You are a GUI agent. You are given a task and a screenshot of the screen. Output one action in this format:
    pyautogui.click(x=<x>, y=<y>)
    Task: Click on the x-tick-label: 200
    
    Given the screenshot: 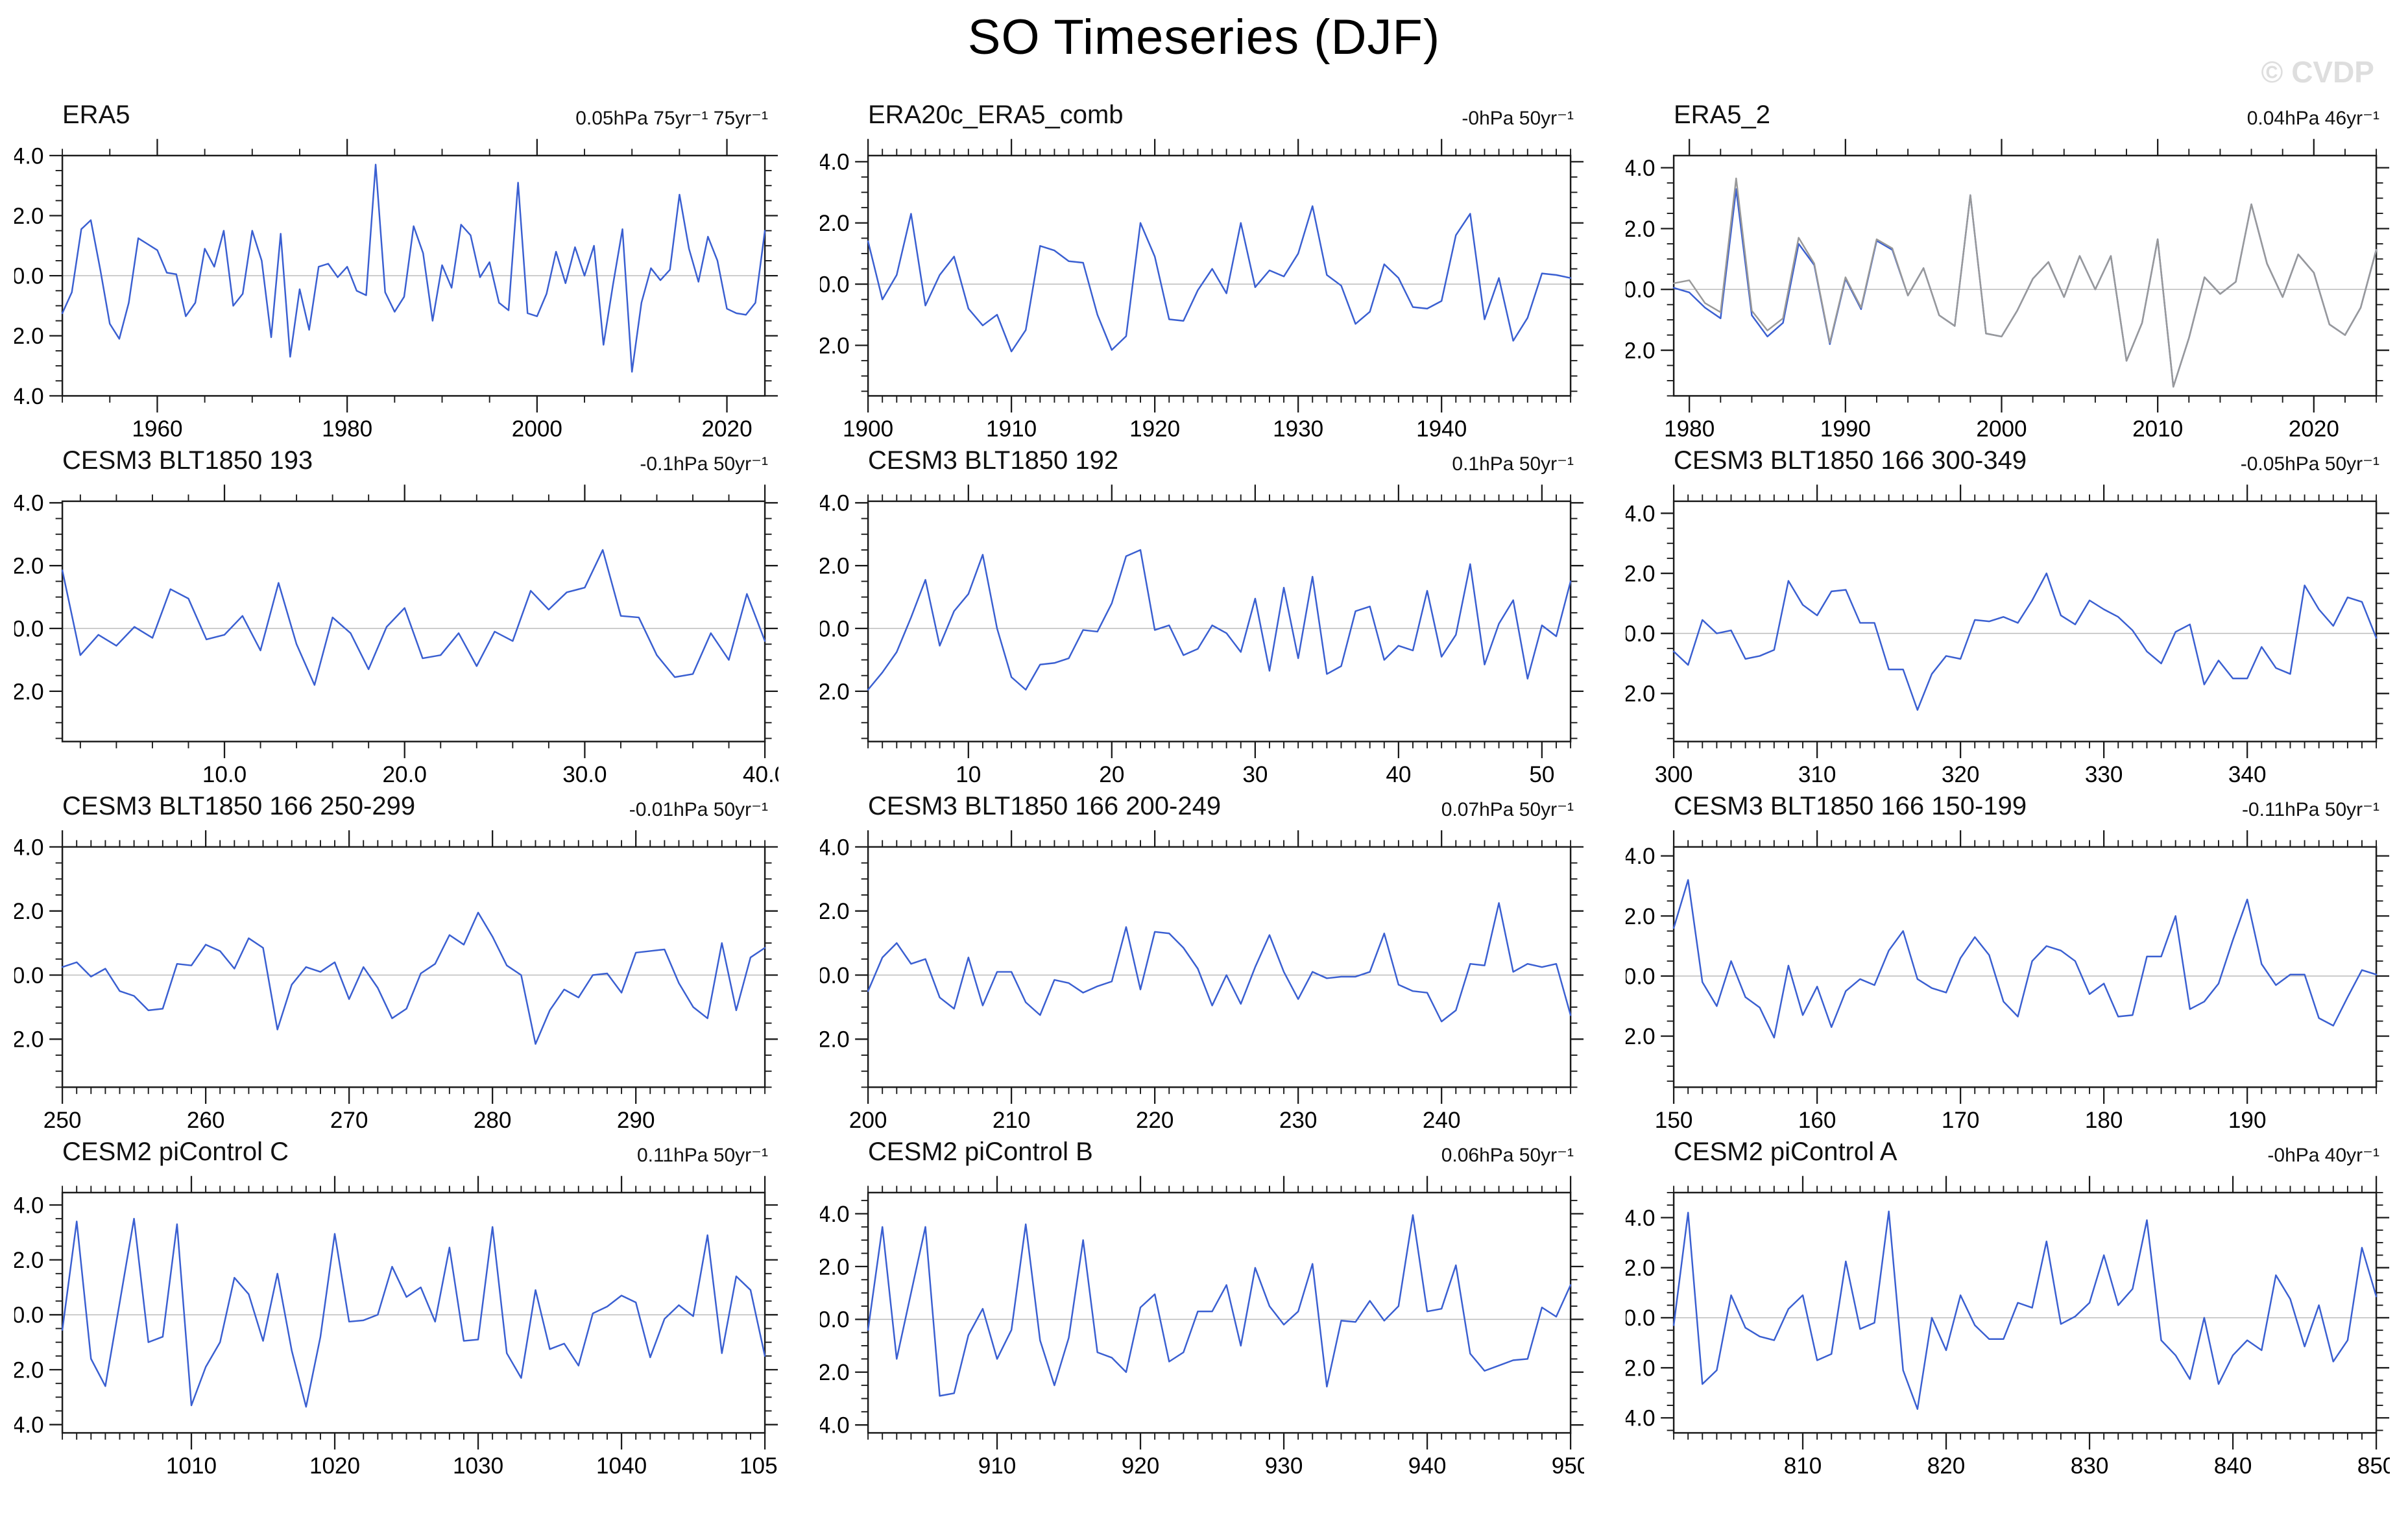 What is the action you would take?
    pyautogui.click(x=868, y=1118)
    